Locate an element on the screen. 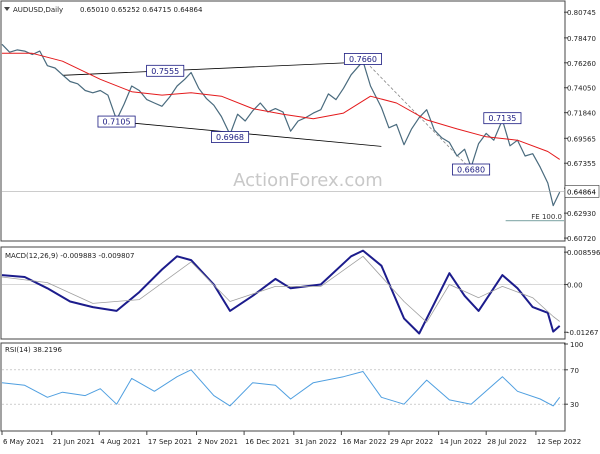 Image resolution: width=600 pixels, height=454 pixels. x-tick-label: 2 Nov 2021 is located at coordinates (218, 442).